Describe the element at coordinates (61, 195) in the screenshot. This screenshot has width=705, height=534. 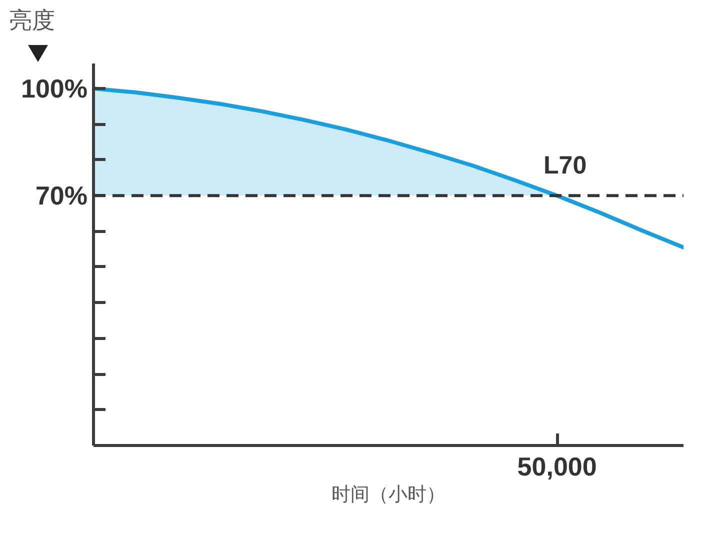
I see `y-tick-label: 70%` at that location.